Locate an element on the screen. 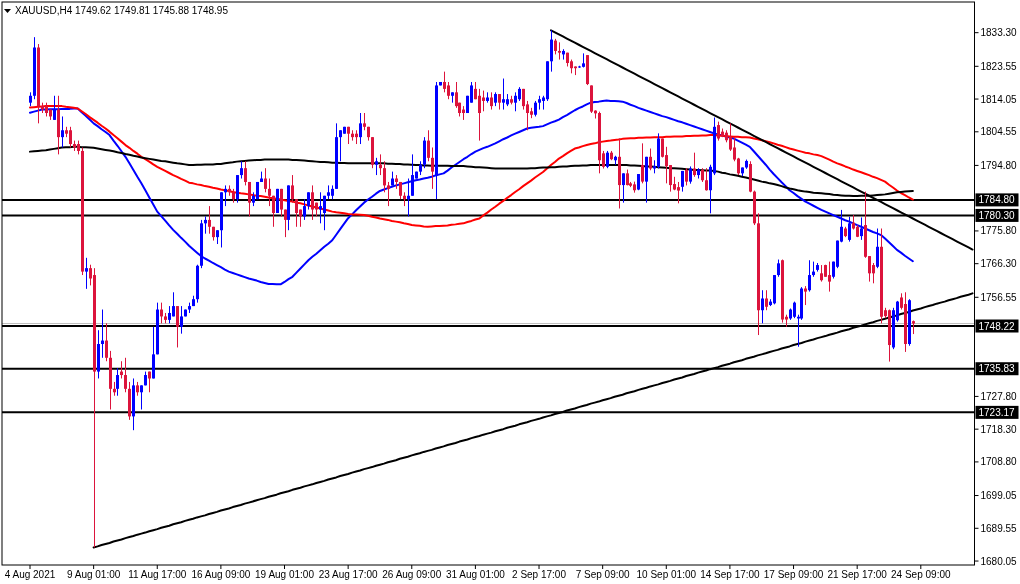 This screenshot has height=584, width=1020. x-tick-label: 14 Sep 17:00 is located at coordinates (730, 574).